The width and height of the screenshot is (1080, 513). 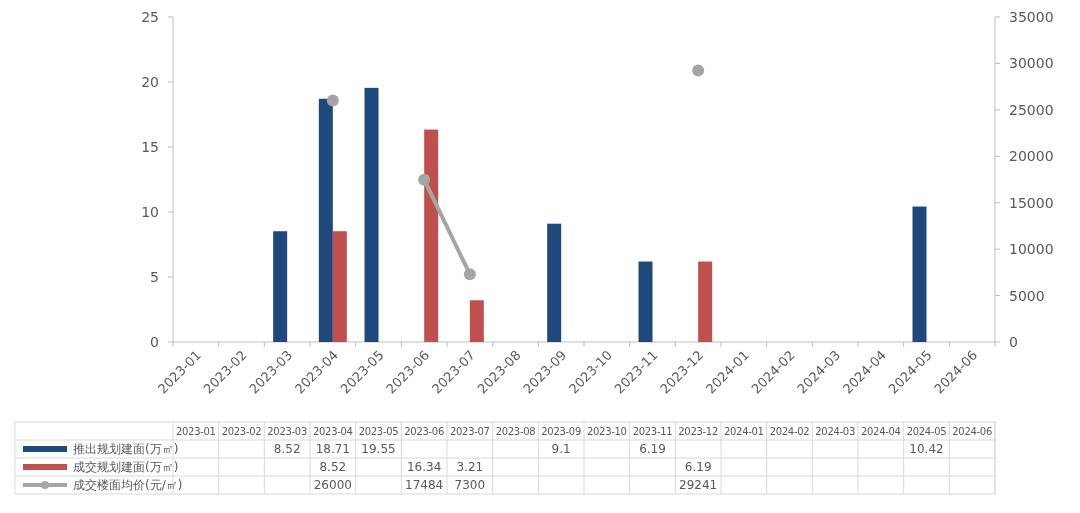 I want to click on legend-label: 成交楼面均价(元/㎡), so click(x=128, y=485).